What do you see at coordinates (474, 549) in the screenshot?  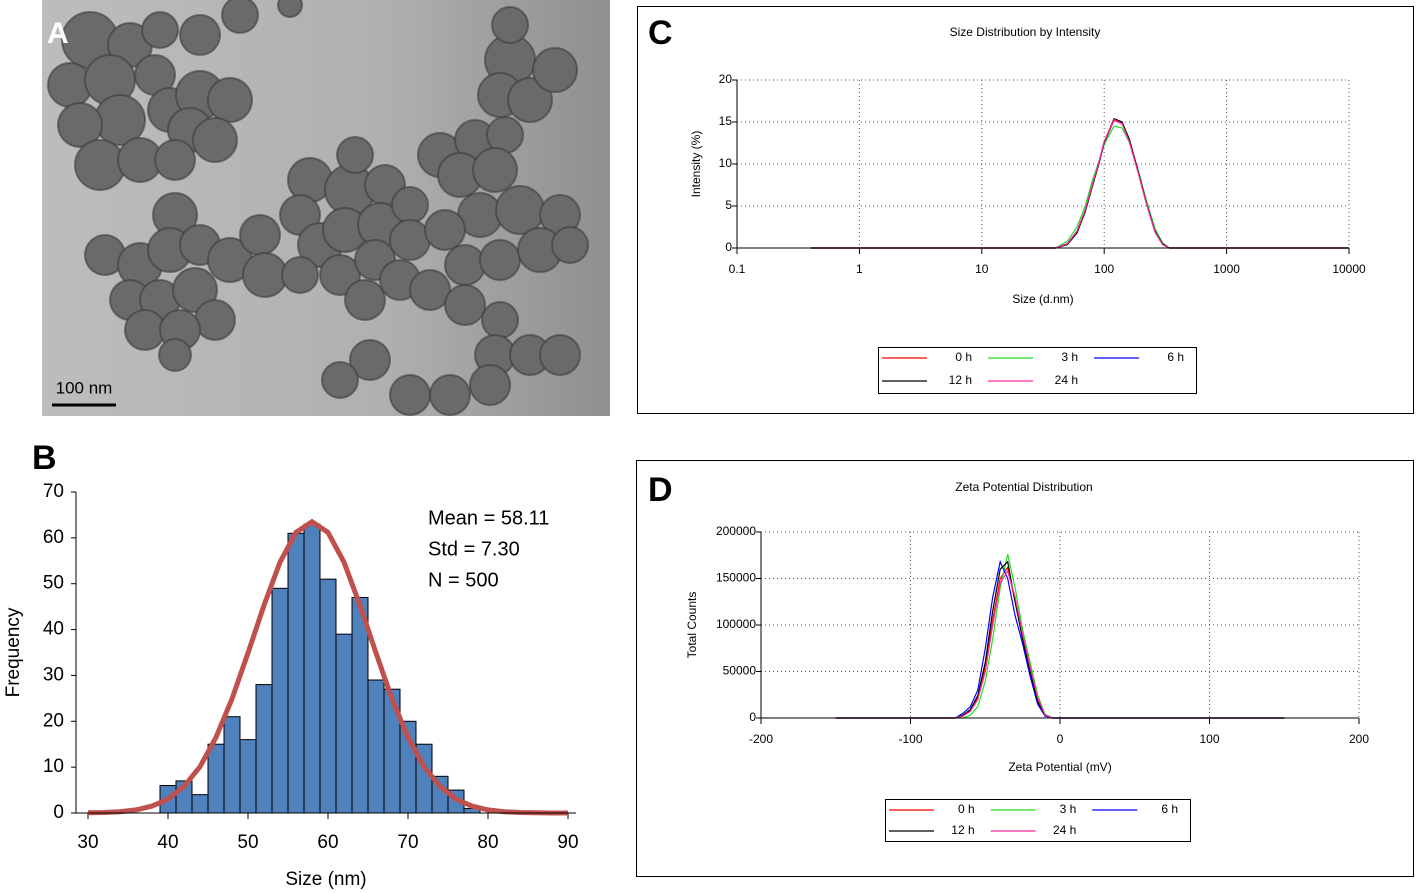 I see `annotation: Std = 7.30` at bounding box center [474, 549].